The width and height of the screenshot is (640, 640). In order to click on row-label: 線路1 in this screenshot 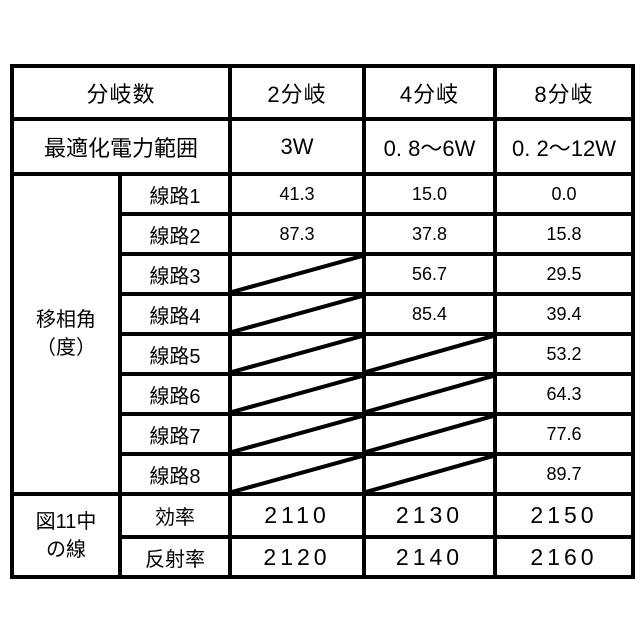, I will do `click(175, 194)`.